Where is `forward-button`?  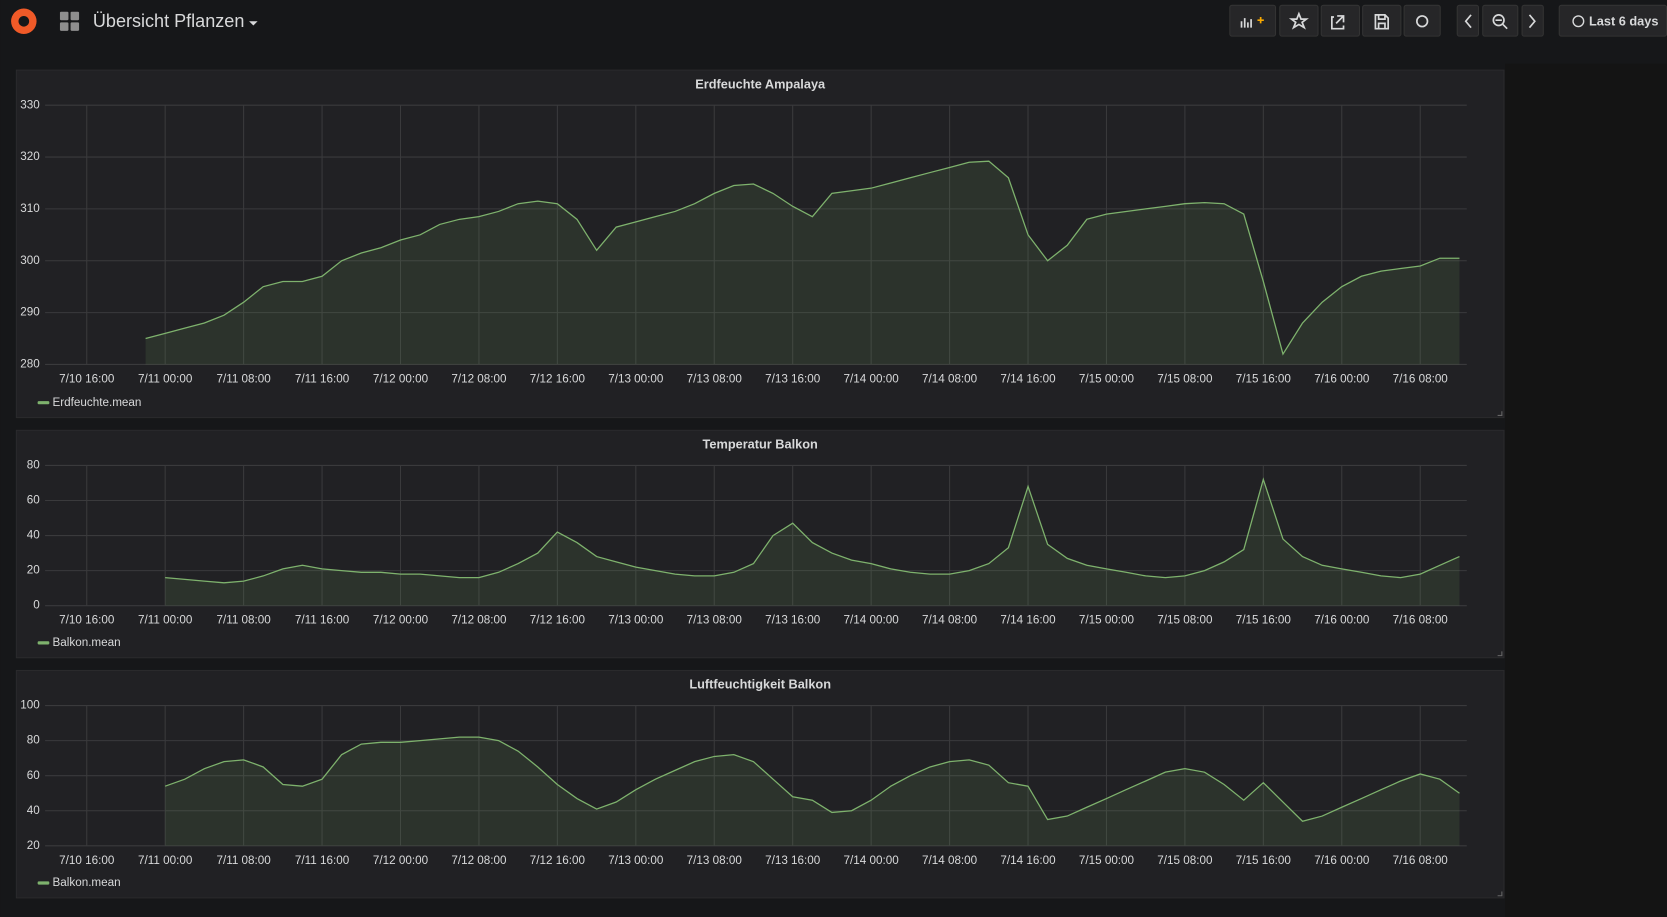
forward-button is located at coordinates (1532, 20).